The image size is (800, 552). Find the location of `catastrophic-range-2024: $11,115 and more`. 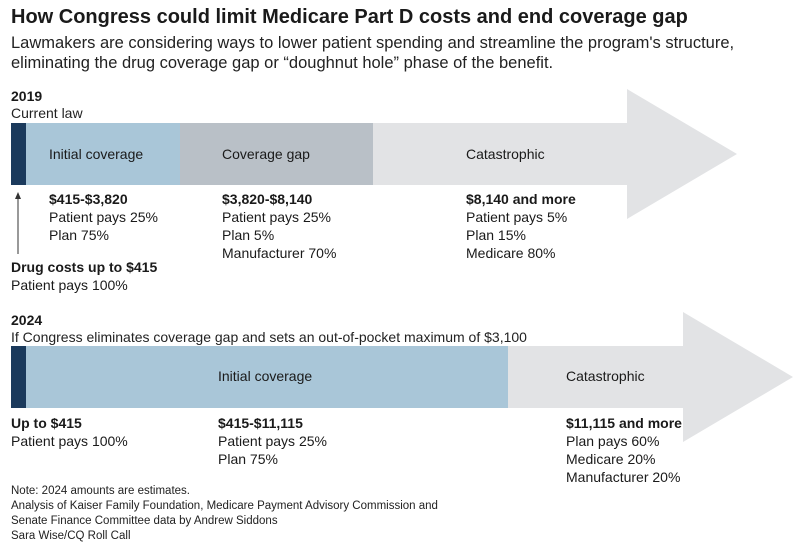

catastrophic-range-2024: $11,115 and more is located at coordinates (624, 423).